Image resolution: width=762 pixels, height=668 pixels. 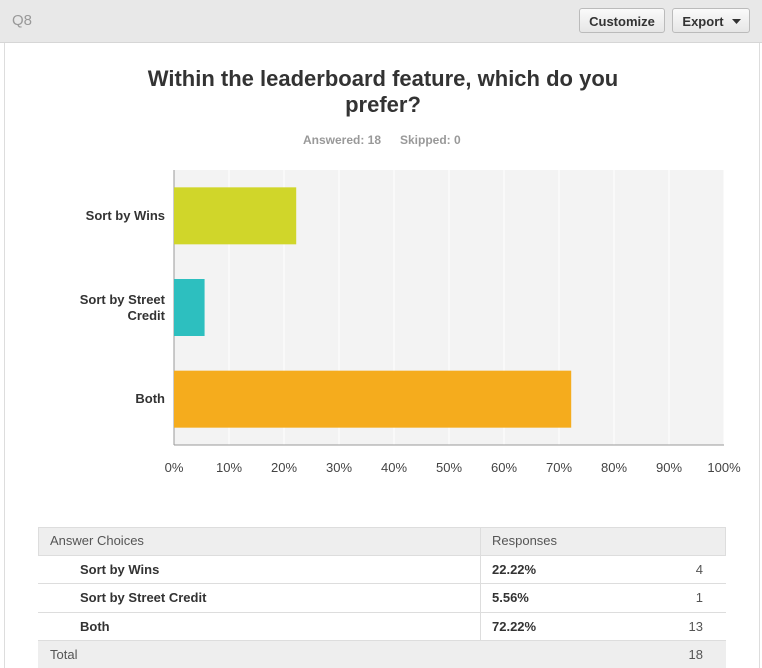 What do you see at coordinates (284, 467) in the screenshot?
I see `x-tick-label: 20%` at bounding box center [284, 467].